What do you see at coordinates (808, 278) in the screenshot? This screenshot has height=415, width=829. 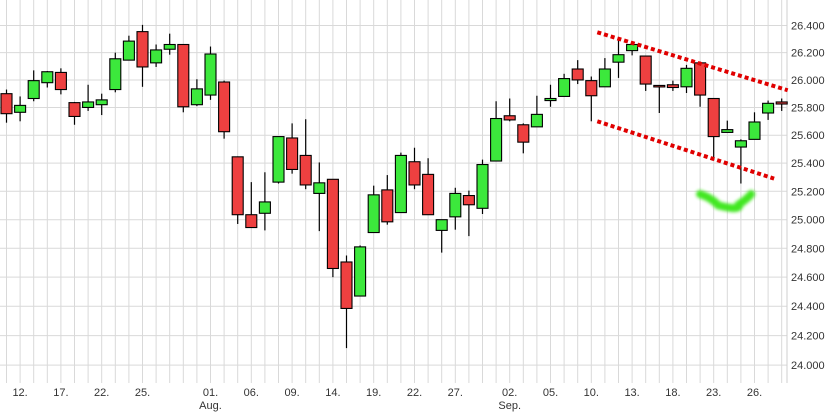 I see `y-tick-label: 24.600` at bounding box center [808, 278].